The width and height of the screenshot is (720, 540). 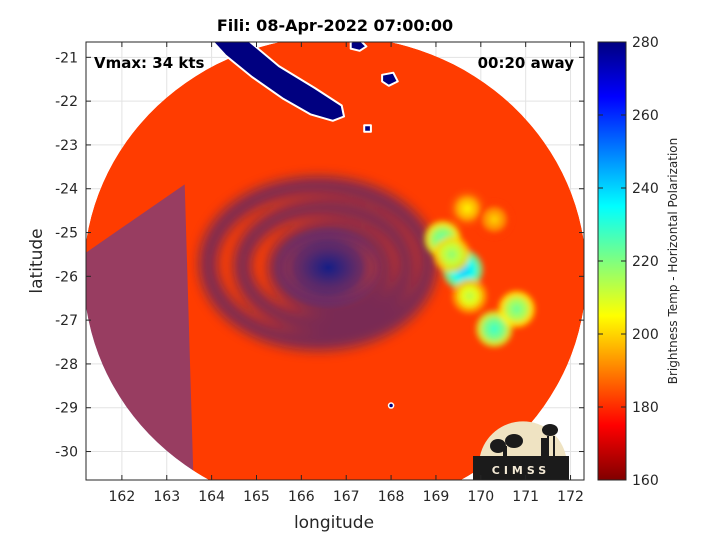 What do you see at coordinates (525, 497) in the screenshot?
I see `x-tick-label: 171` at bounding box center [525, 497].